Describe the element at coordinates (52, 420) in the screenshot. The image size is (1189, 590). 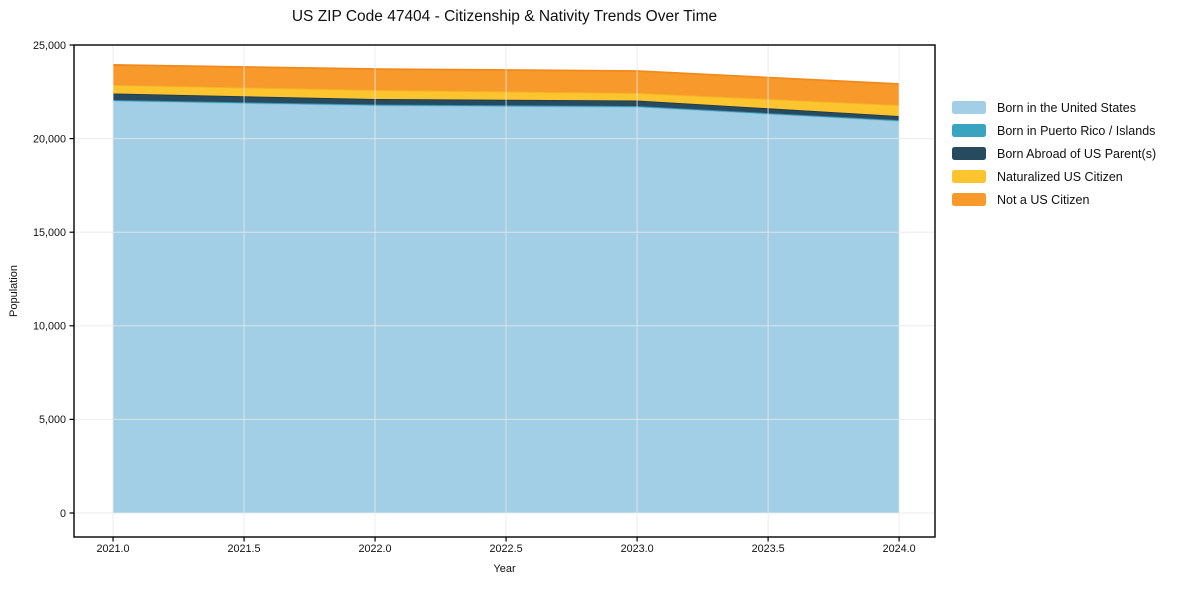
I see `y-tick-label: 5,000` at that location.